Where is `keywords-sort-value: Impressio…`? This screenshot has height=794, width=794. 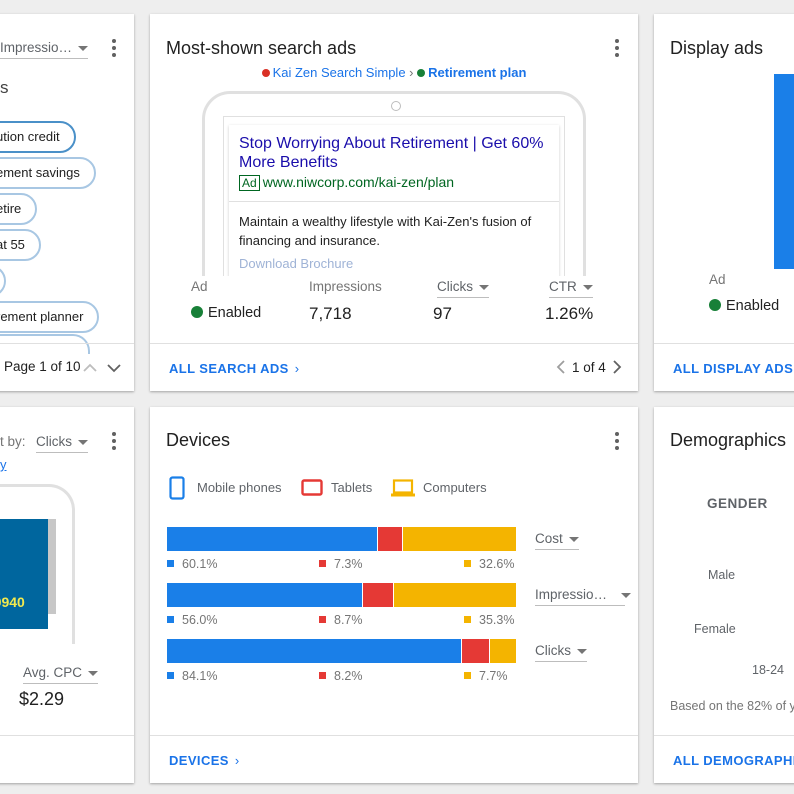 keywords-sort-value: Impressio… is located at coordinates (36, 47).